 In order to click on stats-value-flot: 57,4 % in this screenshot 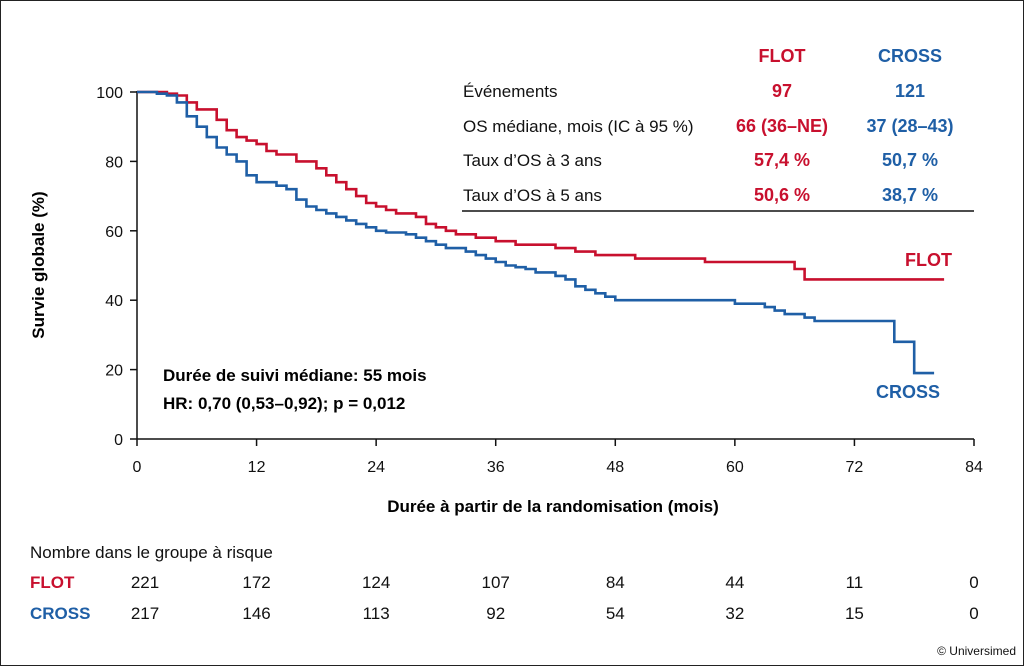, I will do `click(782, 160)`.